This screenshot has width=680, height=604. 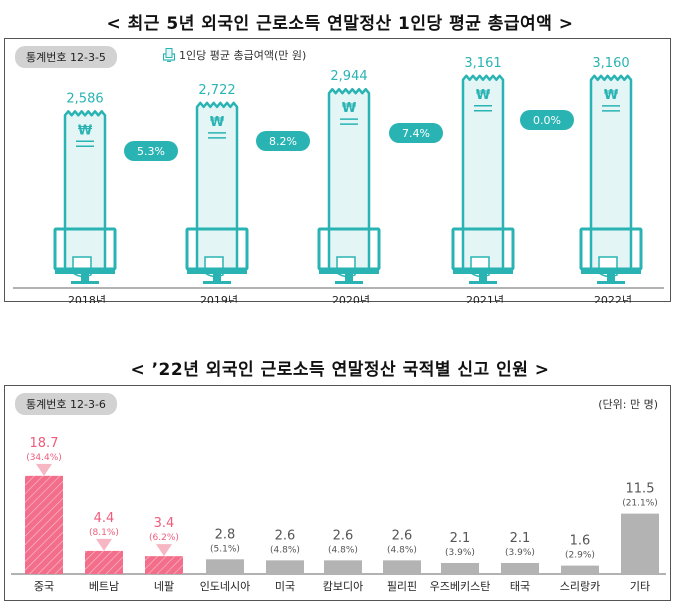 I want to click on svg-text: 8.2%, so click(x=283, y=141).